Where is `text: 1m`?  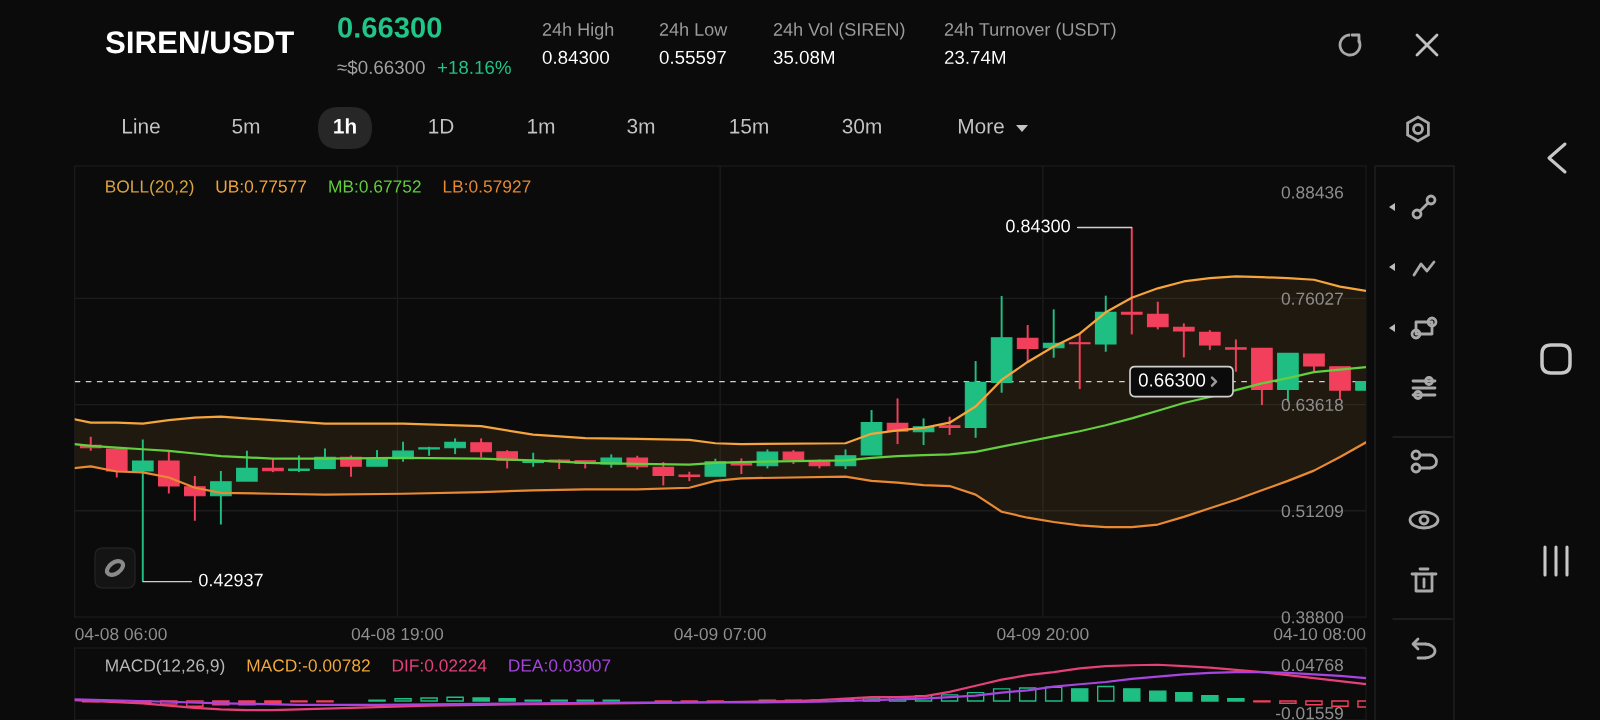 text: 1m is located at coordinates (541, 126).